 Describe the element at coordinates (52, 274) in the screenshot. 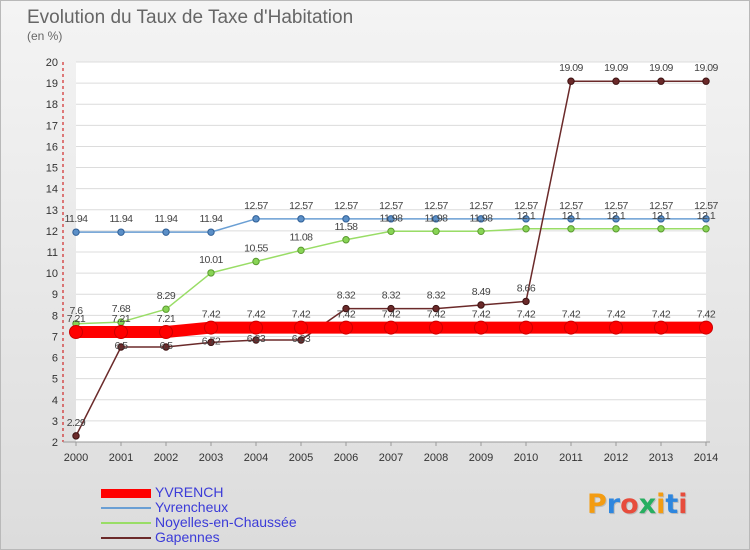

I see `y-tick-label: 10` at that location.